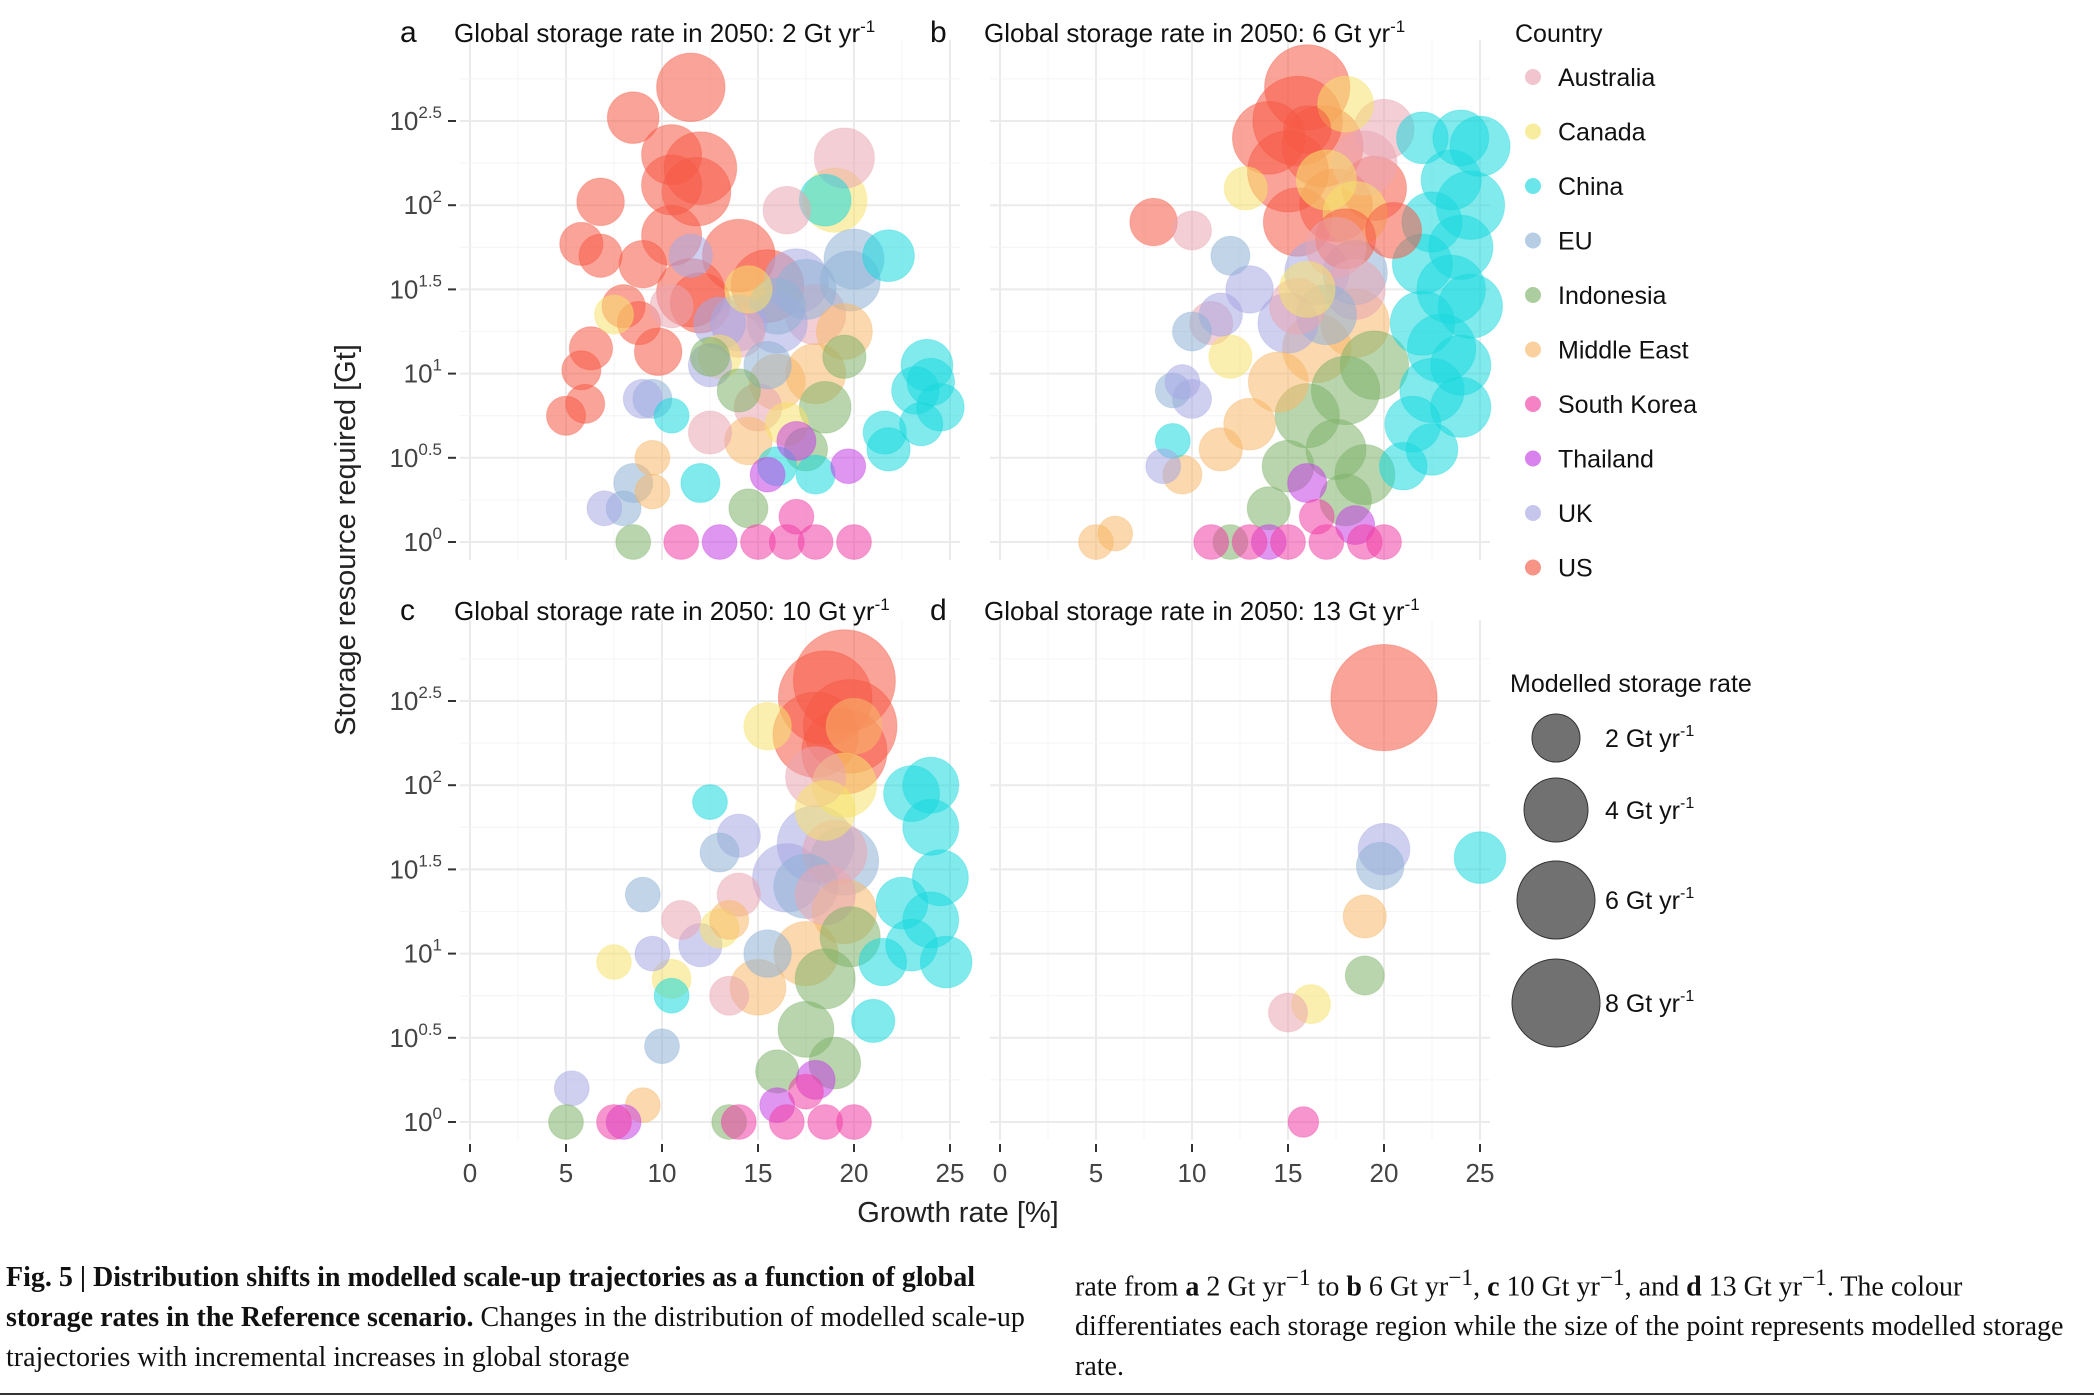 The image size is (2094, 1396). I want to click on caption-text: rate from, so click(1130, 1287).